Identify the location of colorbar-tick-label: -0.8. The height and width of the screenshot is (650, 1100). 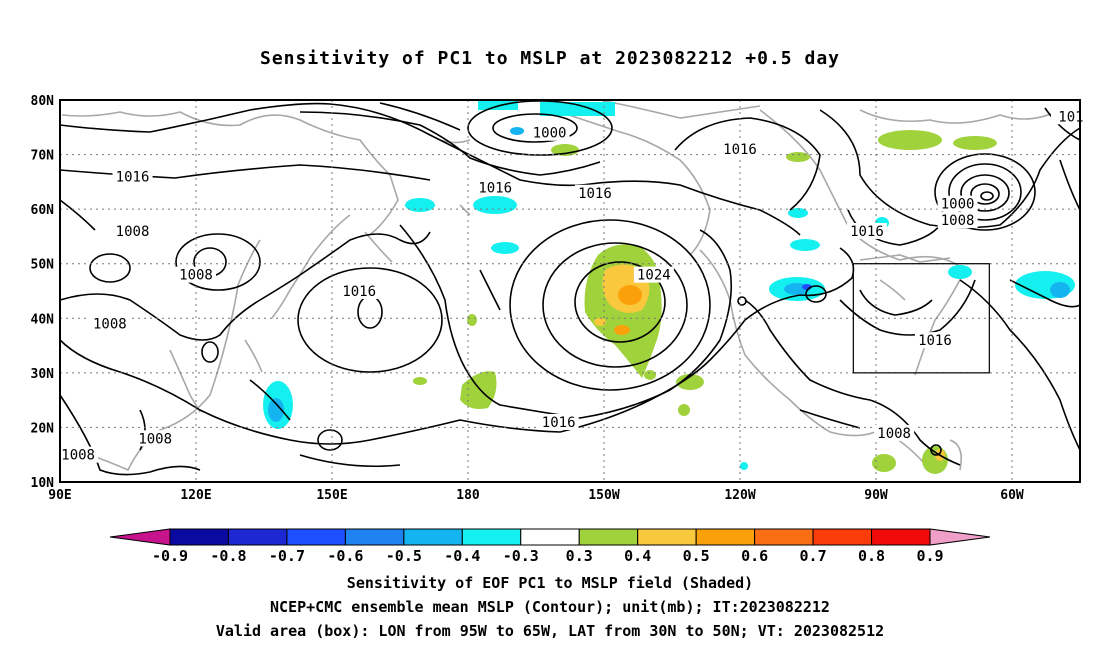
(228, 556).